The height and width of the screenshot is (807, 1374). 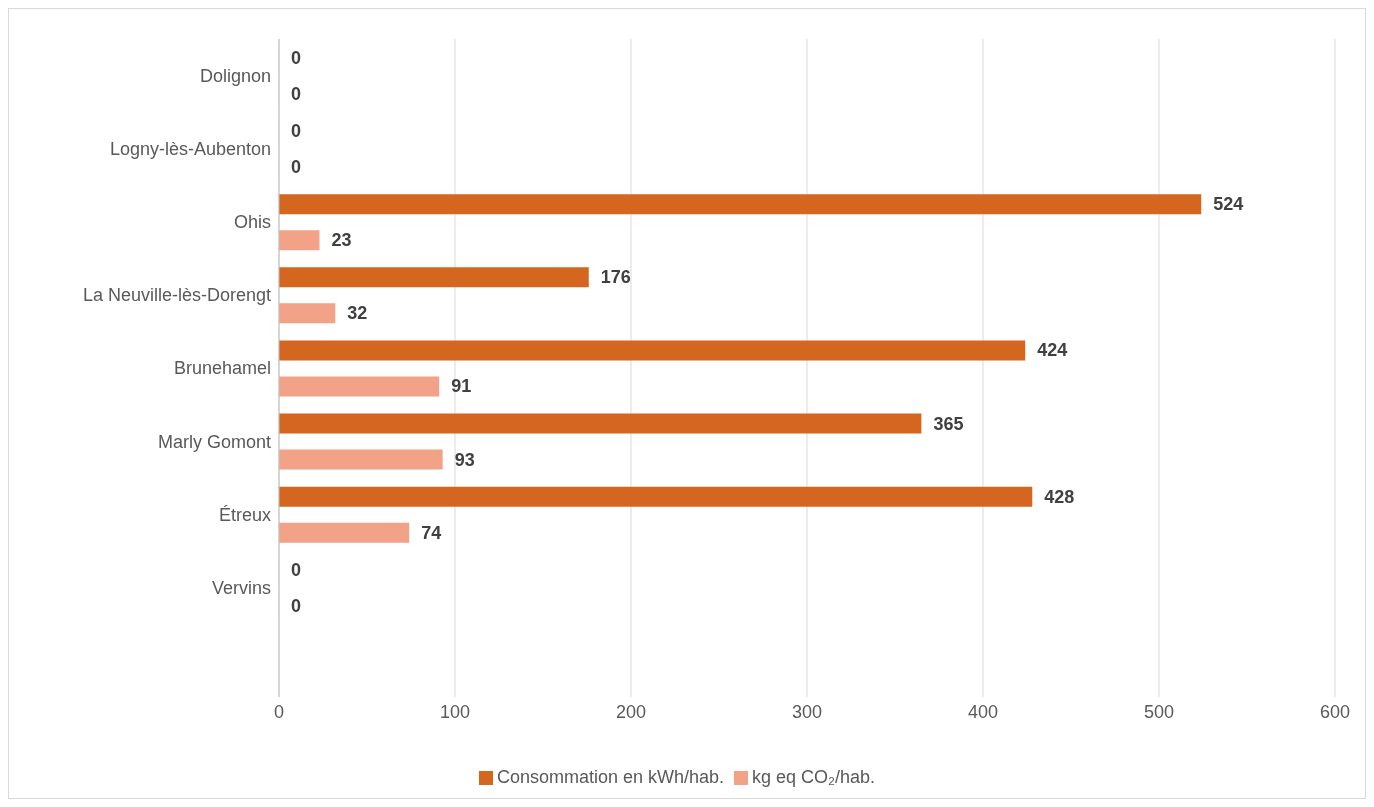 What do you see at coordinates (190, 149) in the screenshot?
I see `y-tick-label: Logny-lès-Aubenton` at bounding box center [190, 149].